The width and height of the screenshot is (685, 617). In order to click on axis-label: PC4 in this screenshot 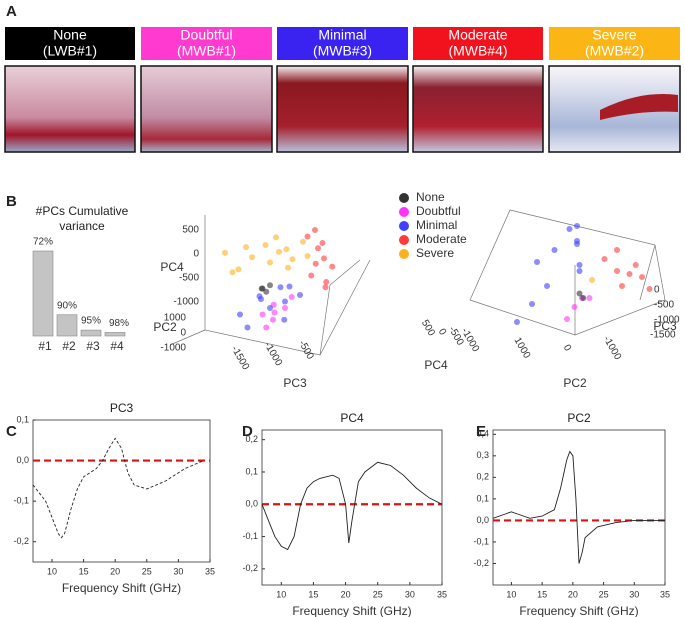, I will do `click(172, 267)`.